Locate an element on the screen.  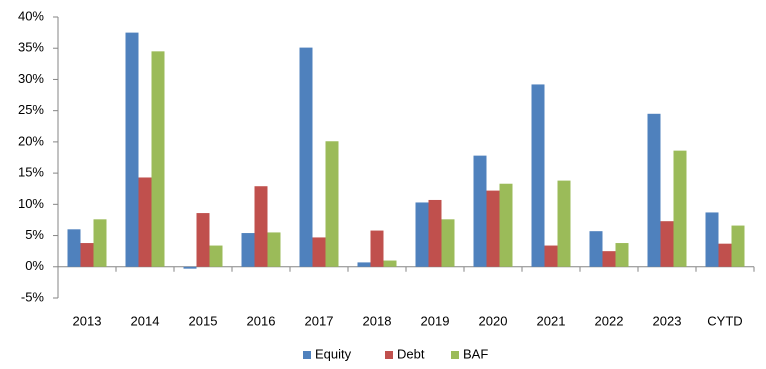
legend-label: BAF is located at coordinates (475, 353).